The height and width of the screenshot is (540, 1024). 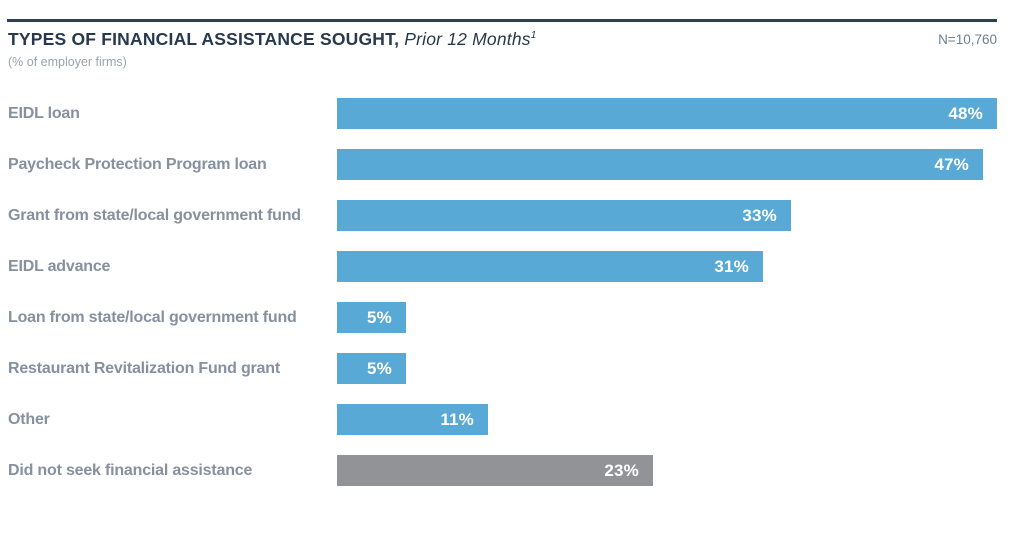 What do you see at coordinates (621, 470) in the screenshot?
I see `bar-value-label: 23%` at bounding box center [621, 470].